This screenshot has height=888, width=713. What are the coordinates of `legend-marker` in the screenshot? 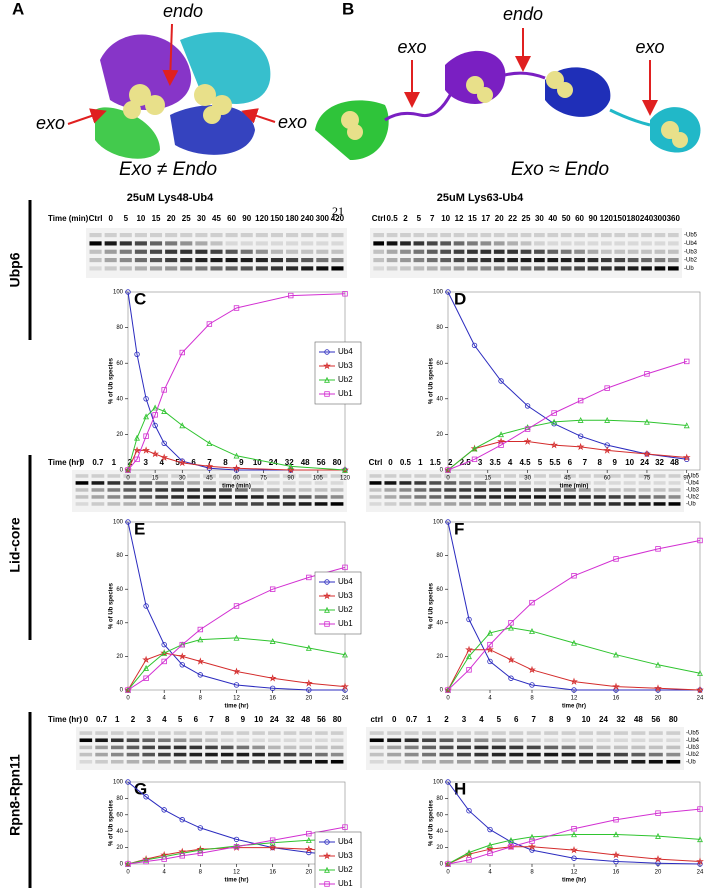 It's located at (327, 869).